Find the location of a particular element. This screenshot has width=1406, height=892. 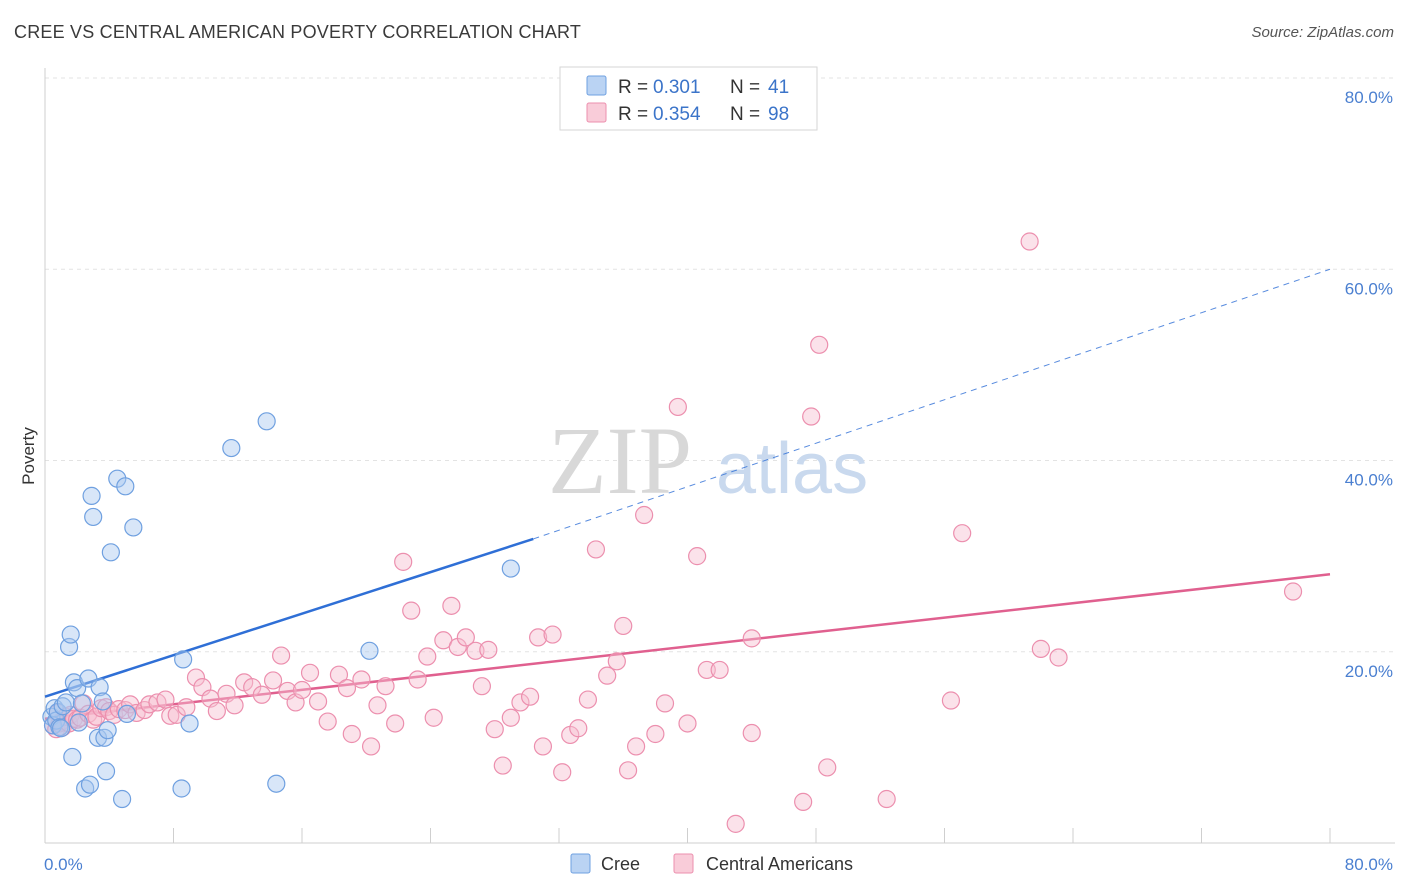

bottom-legend-swatch-cree is located at coordinates (580, 863).